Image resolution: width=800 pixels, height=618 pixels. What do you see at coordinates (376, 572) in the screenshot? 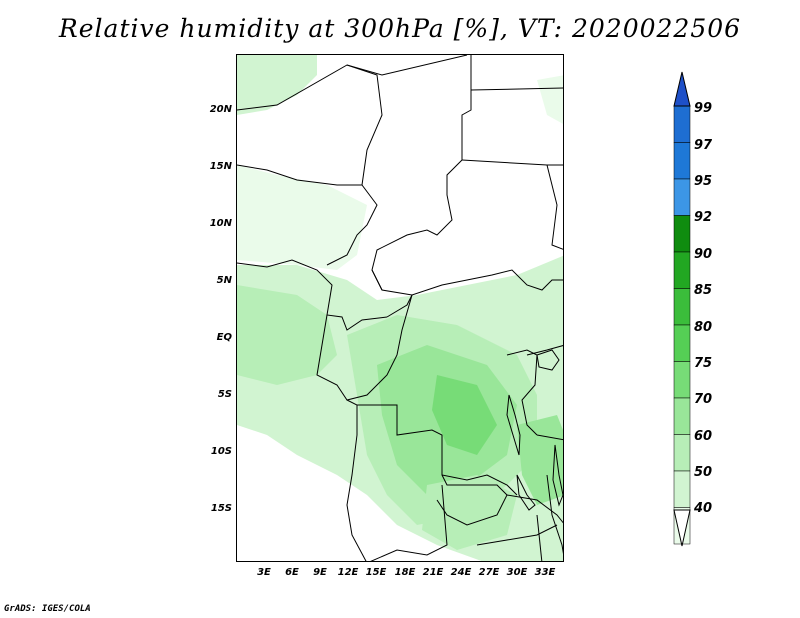
I see `lon-tick-15e: 15E` at bounding box center [376, 572].